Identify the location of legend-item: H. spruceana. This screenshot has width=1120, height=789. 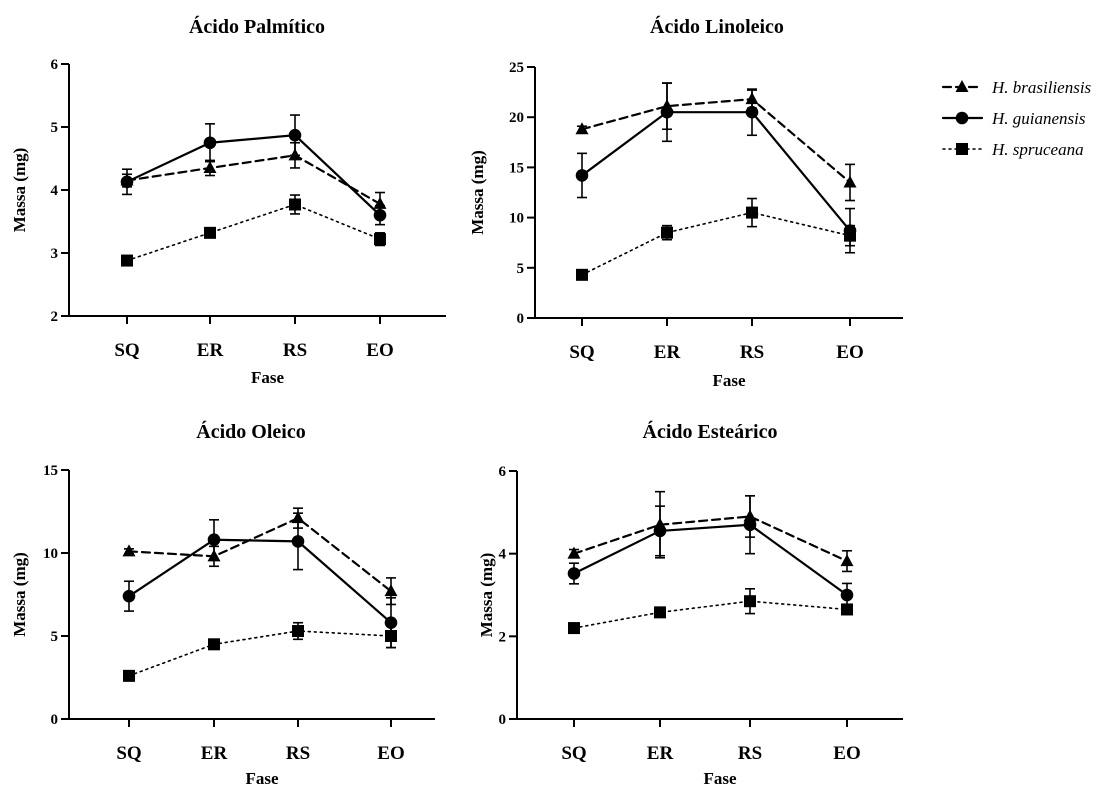
(1013, 149).